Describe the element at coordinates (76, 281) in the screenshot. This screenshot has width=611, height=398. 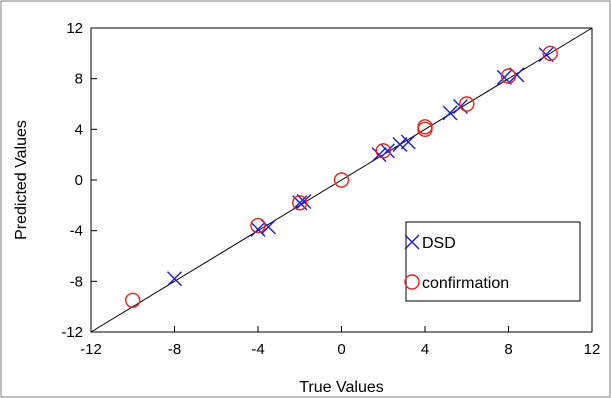
I see `y-tick-label: -8` at that location.